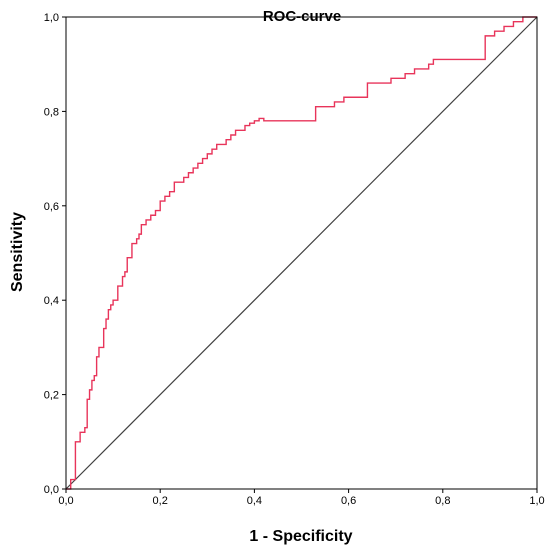 Image resolution: width=550 pixels, height=550 pixels. Describe the element at coordinates (160, 501) in the screenshot. I see `x-tick-label: 0,2` at that location.